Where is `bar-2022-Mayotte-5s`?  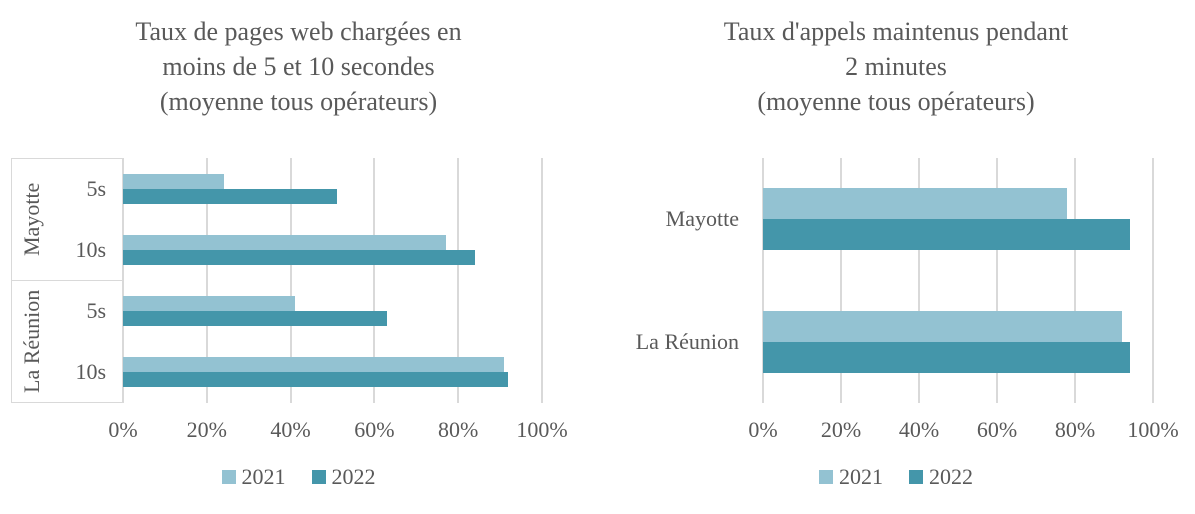 bar-2022-Mayotte-5s is located at coordinates (230, 196).